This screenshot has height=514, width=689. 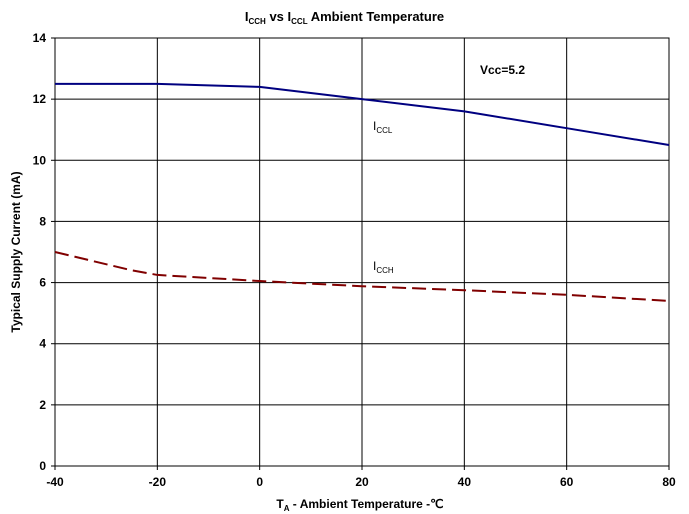 I want to click on x-tick-label: 40, so click(x=465, y=482).